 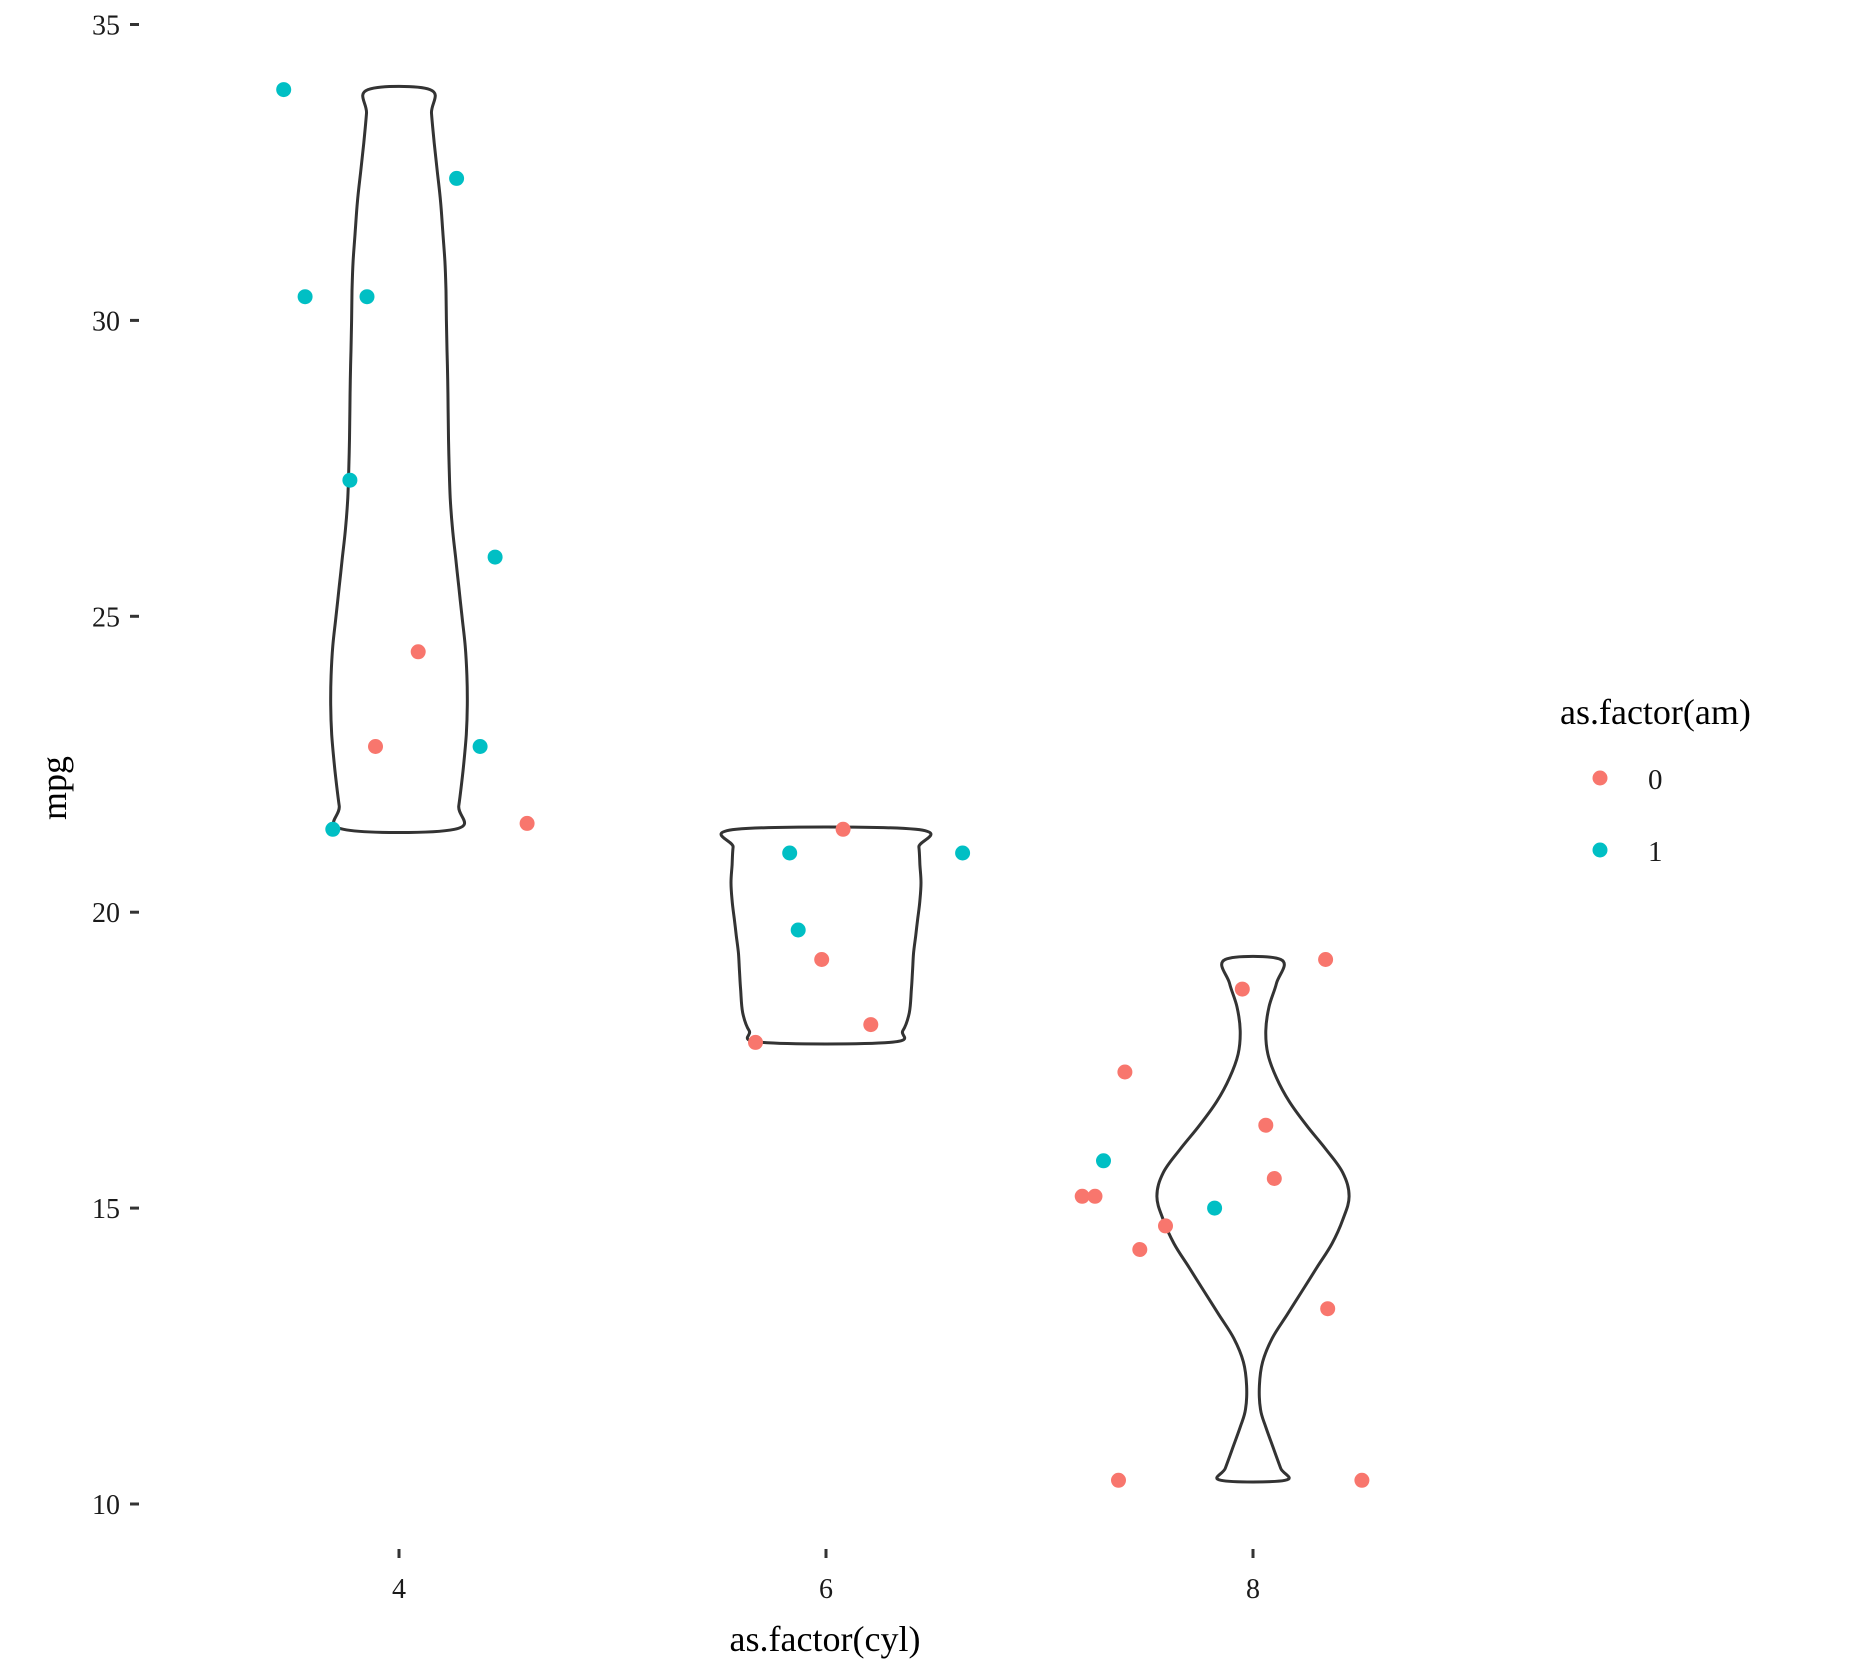 I want to click on legend-label-0: 0, so click(x=1655, y=780).